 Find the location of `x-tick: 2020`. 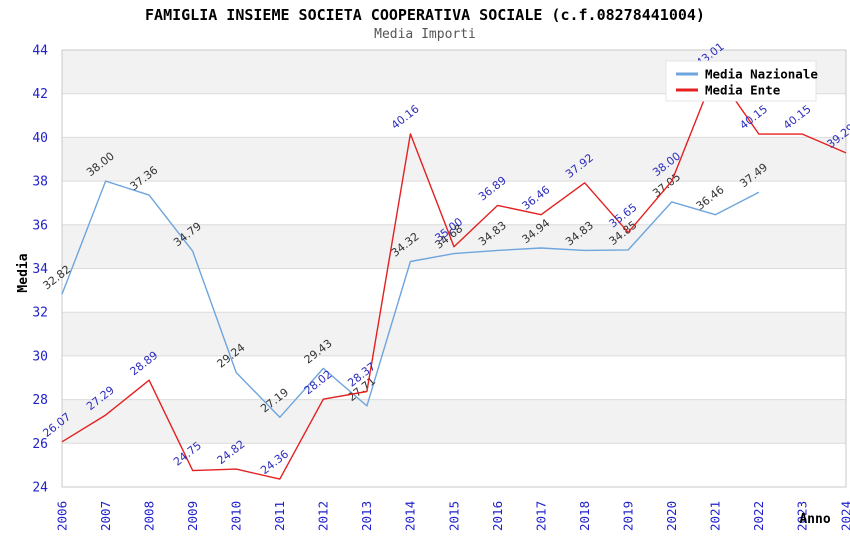

x-tick: 2020 is located at coordinates (671, 516).